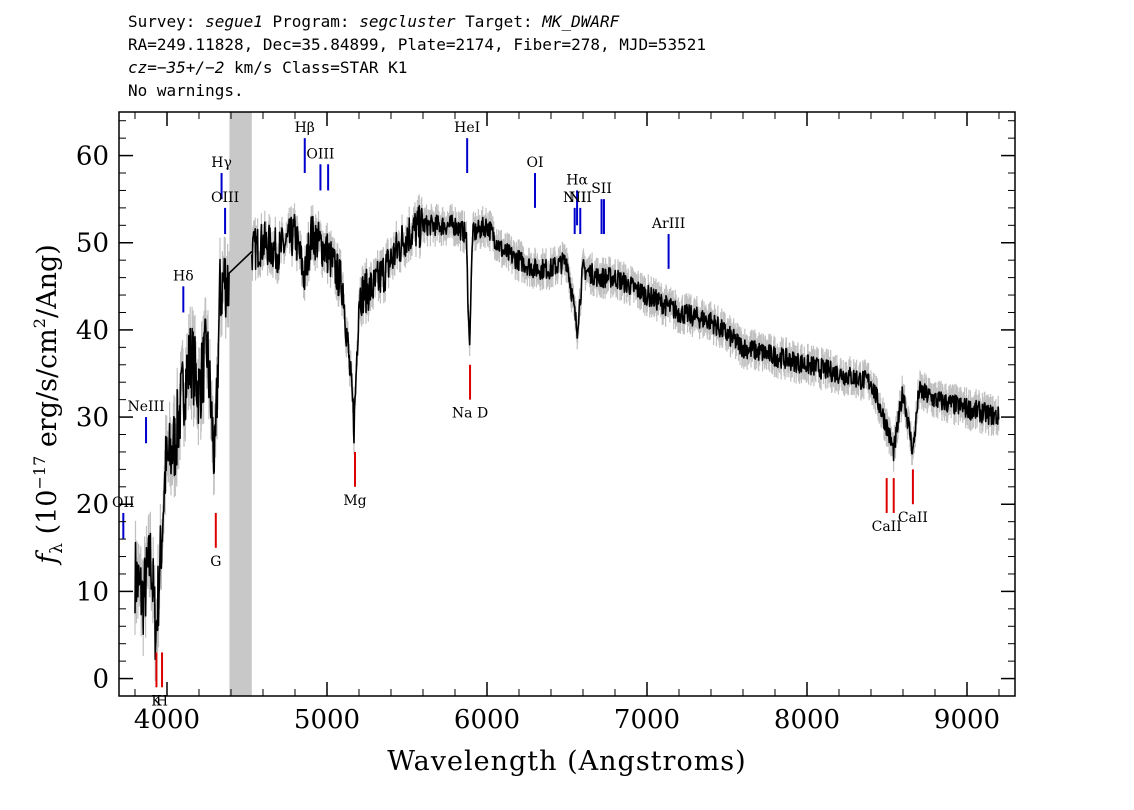  What do you see at coordinates (92, 331) in the screenshot?
I see `y-tick-label-40: 40` at bounding box center [92, 331].